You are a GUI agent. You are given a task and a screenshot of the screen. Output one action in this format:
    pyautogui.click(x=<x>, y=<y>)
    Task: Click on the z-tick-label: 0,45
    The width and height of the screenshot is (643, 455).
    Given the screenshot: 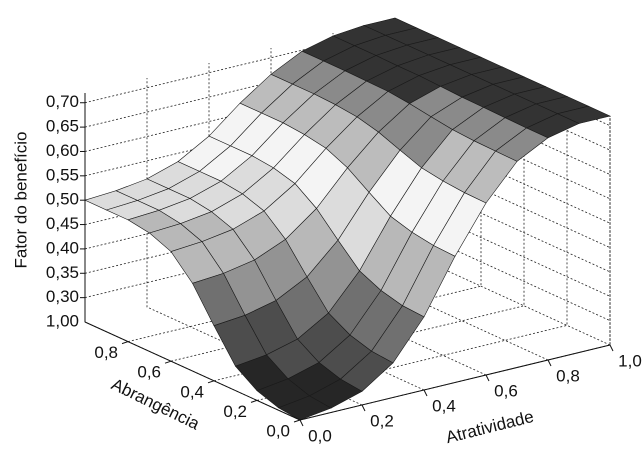 What is the action you would take?
    pyautogui.click(x=62, y=223)
    